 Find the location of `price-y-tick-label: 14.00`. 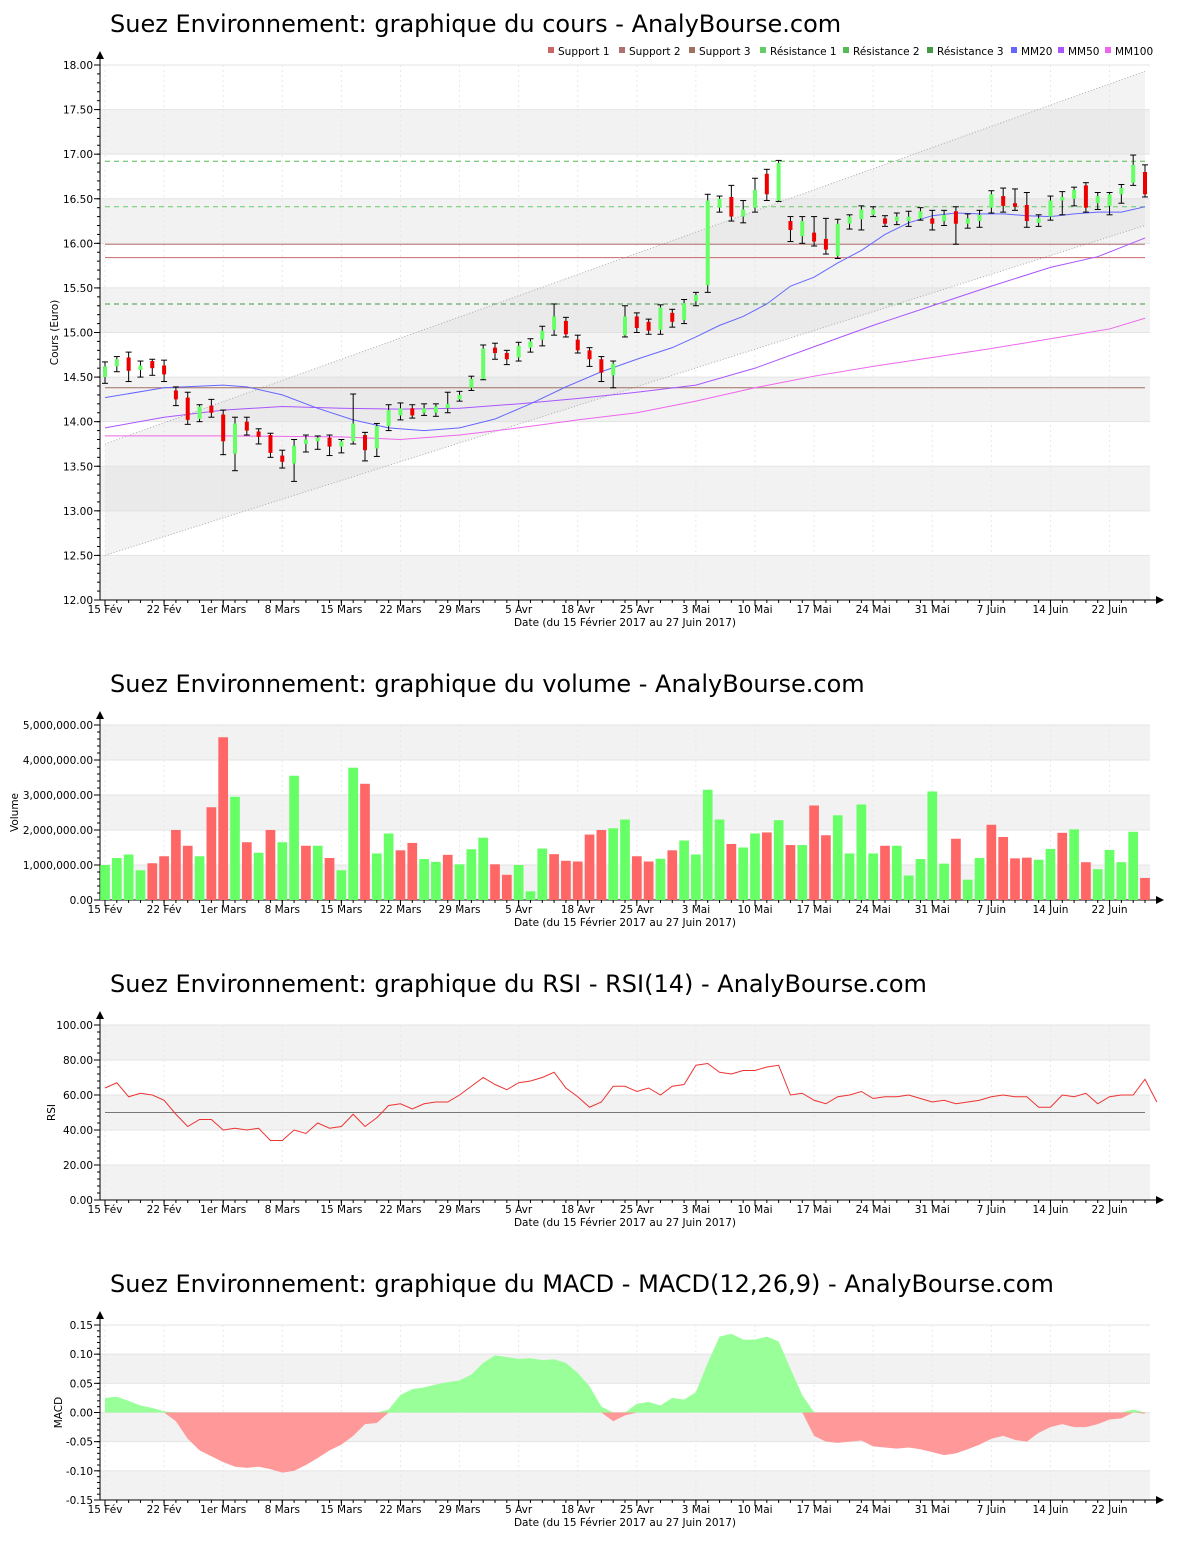

price-y-tick-label: 14.00 is located at coordinates (78, 423).